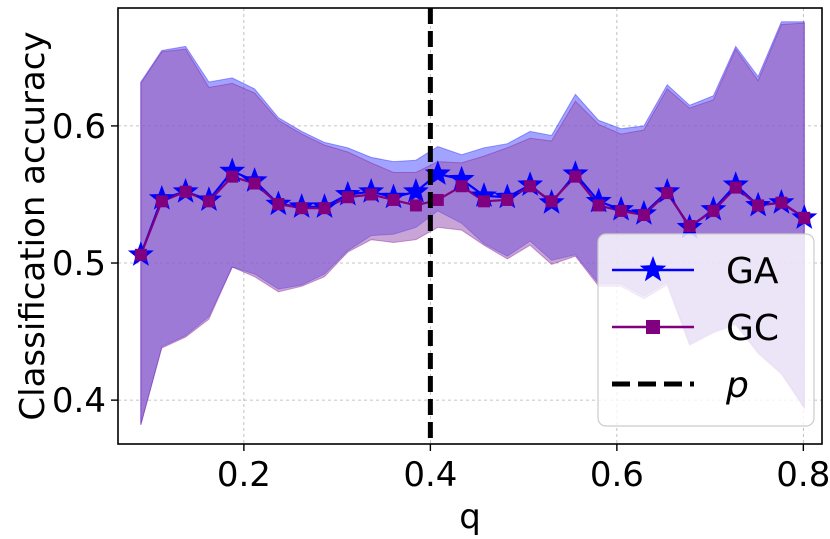 The image size is (830, 539). Describe the element at coordinates (752, 271) in the screenshot. I see `legend-label-ga: GA` at that location.